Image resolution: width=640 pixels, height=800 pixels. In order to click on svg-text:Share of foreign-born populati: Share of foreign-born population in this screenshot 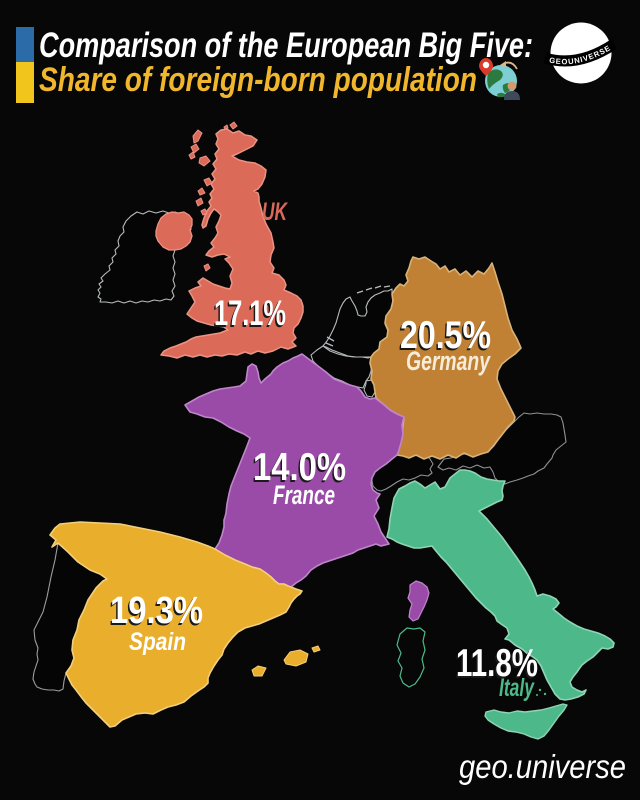, I will do `click(258, 80)`.